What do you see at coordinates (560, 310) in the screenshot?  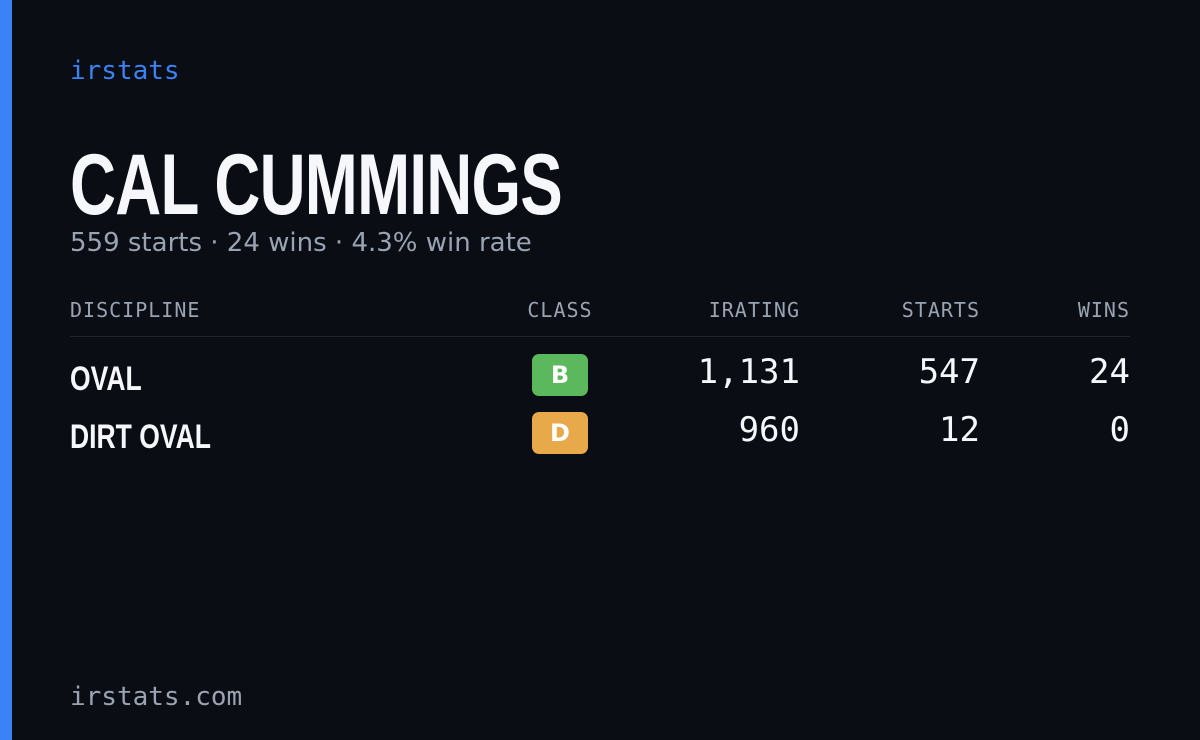 I see `column-header: CLASS` at bounding box center [560, 310].